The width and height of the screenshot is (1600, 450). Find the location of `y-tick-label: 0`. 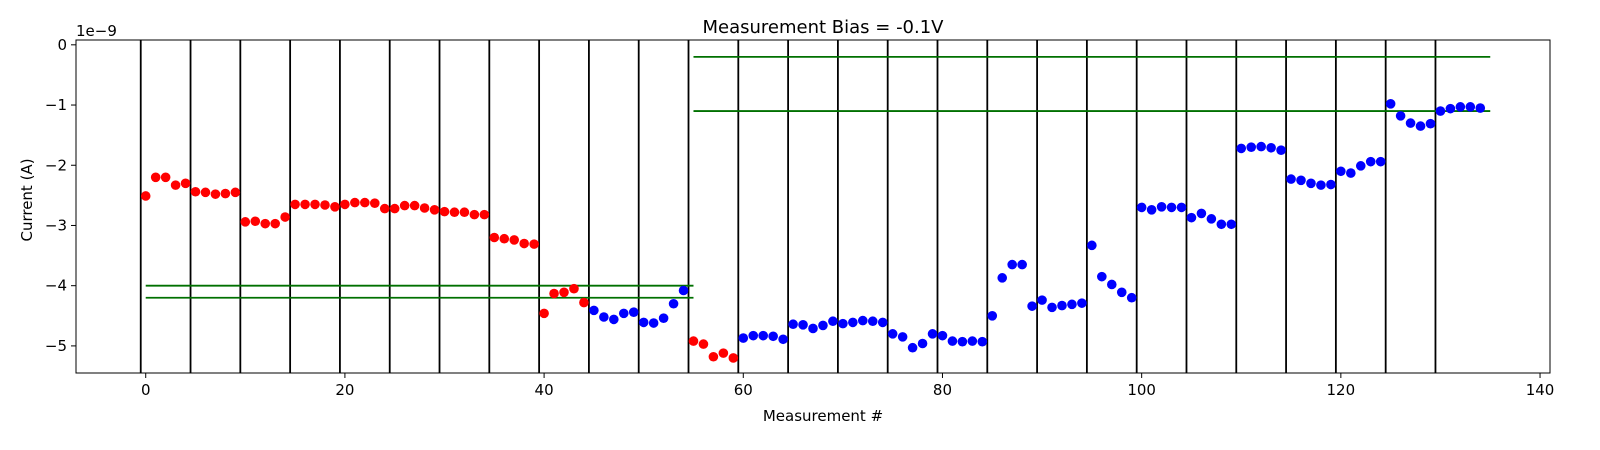

y-tick-label: 0 is located at coordinates (62, 45).